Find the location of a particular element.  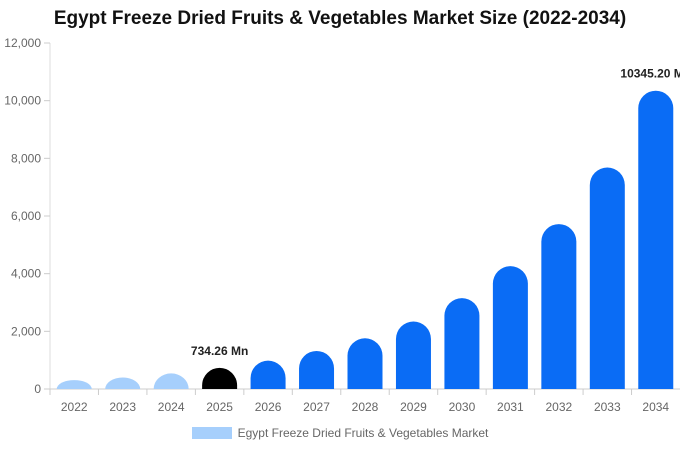

bar-2034 is located at coordinates (656, 239).